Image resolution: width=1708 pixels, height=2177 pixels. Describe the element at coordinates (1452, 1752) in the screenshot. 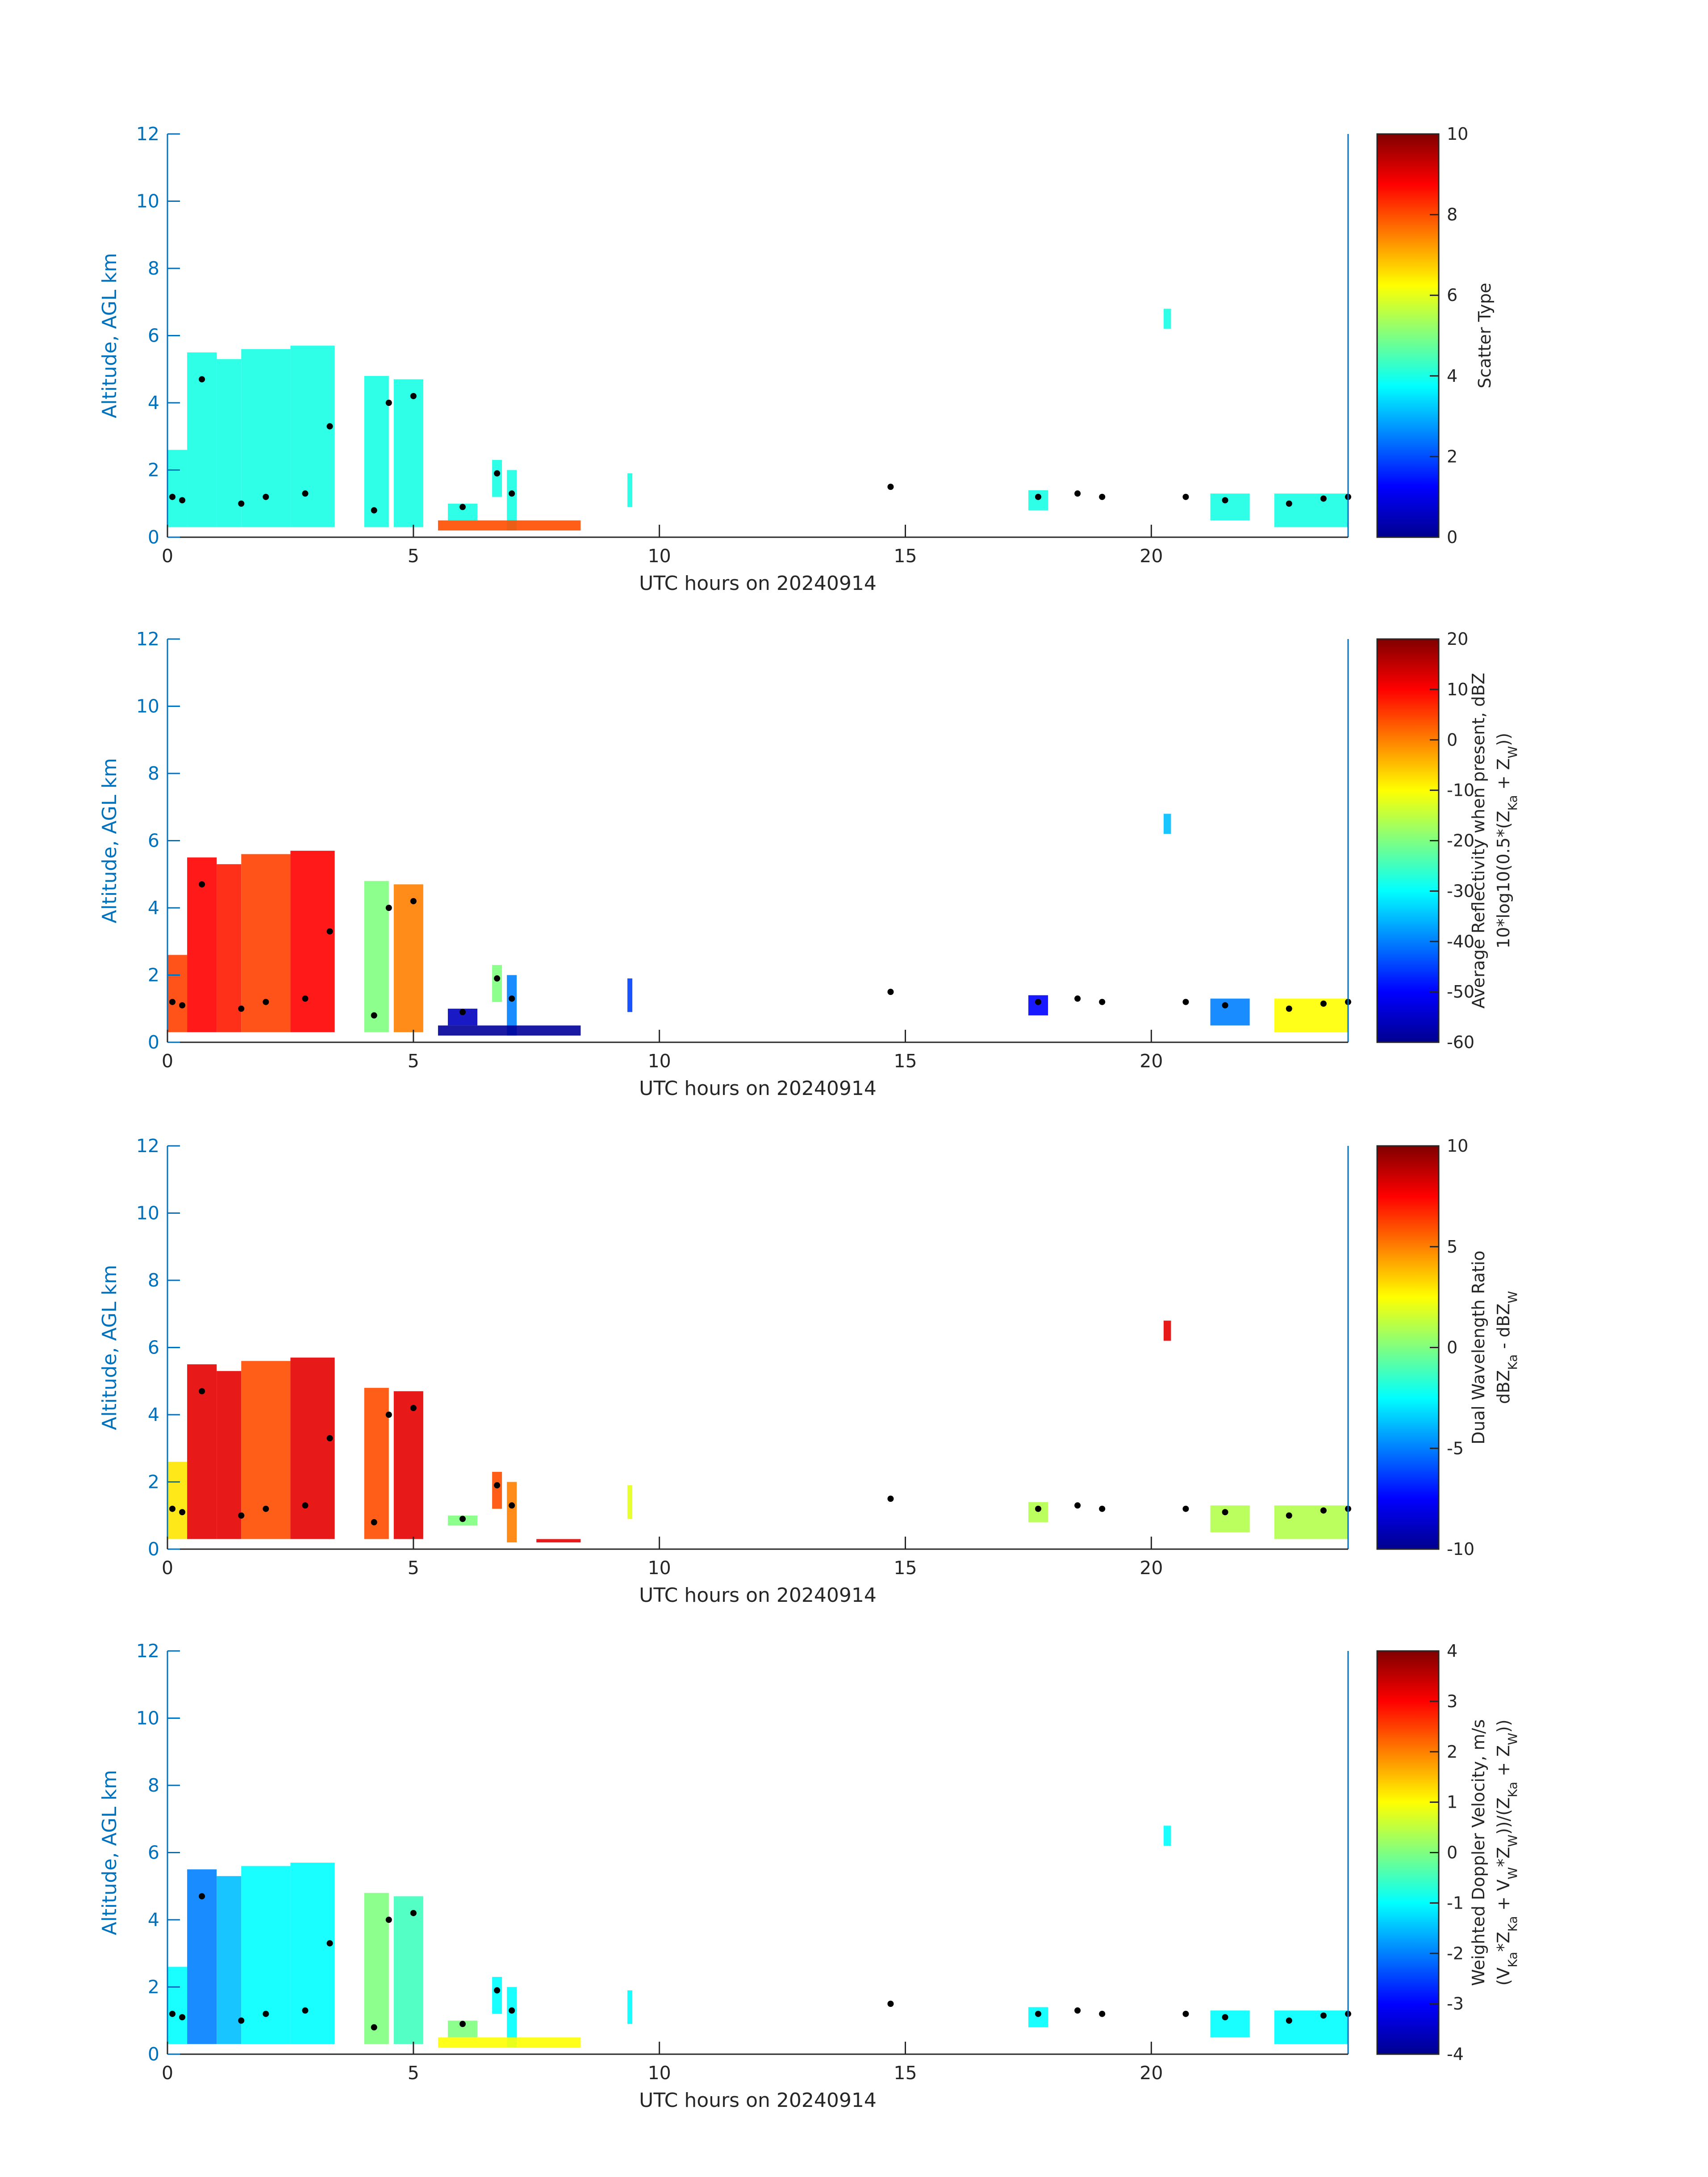

I see `colorbar-tick-label: 2` at that location.